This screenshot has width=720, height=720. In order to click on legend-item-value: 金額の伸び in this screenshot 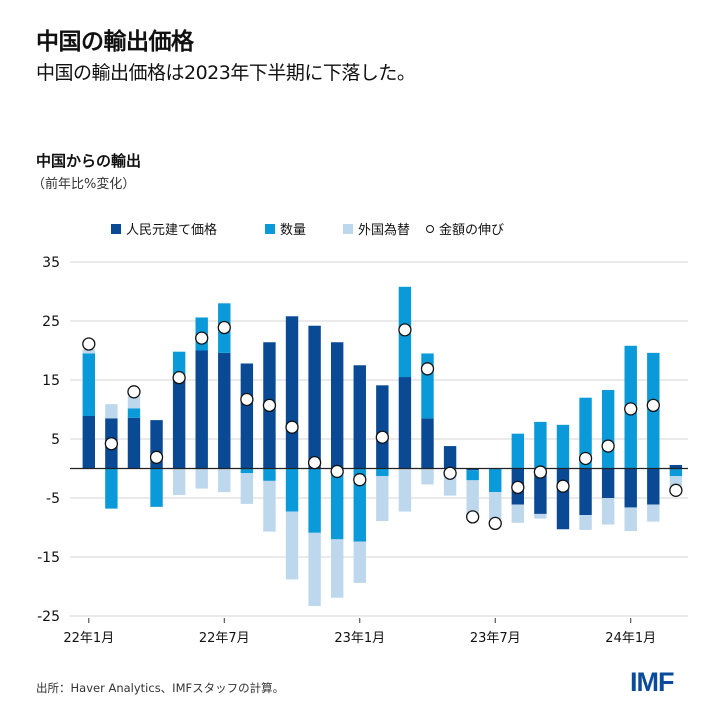, I will do `click(465, 228)`.